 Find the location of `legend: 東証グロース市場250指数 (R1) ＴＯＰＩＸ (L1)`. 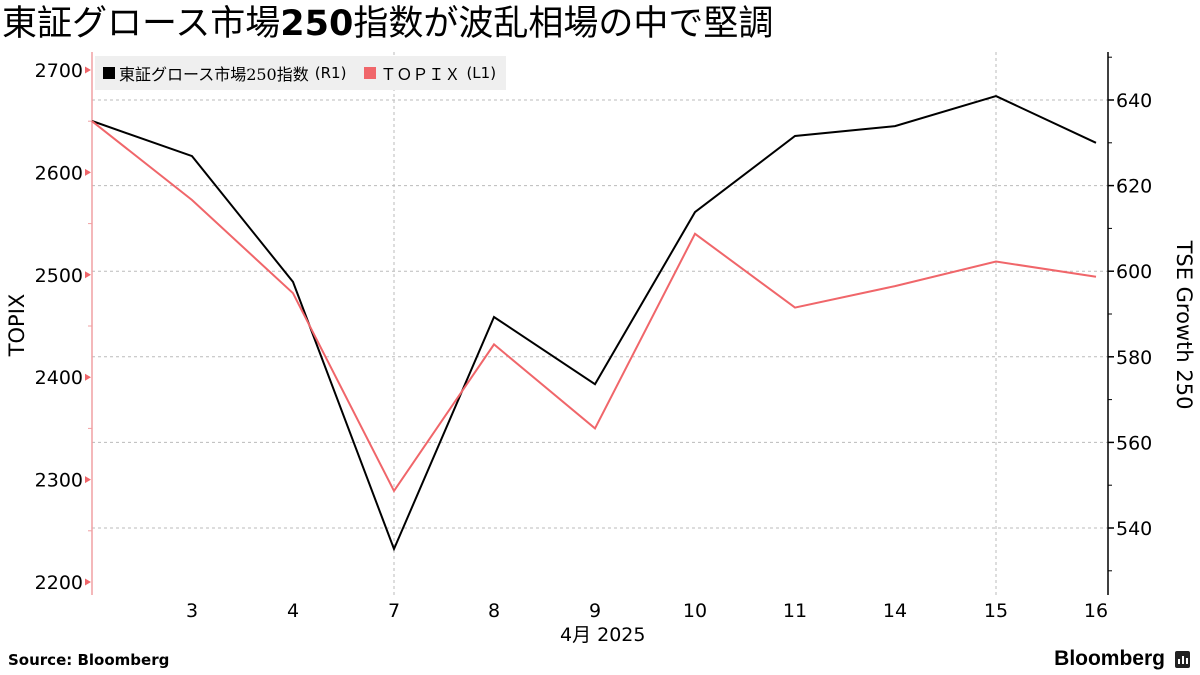

legend: 東証グロース市場250指数 (R1) ＴＯＰＩＸ (L1) is located at coordinates (301, 73).